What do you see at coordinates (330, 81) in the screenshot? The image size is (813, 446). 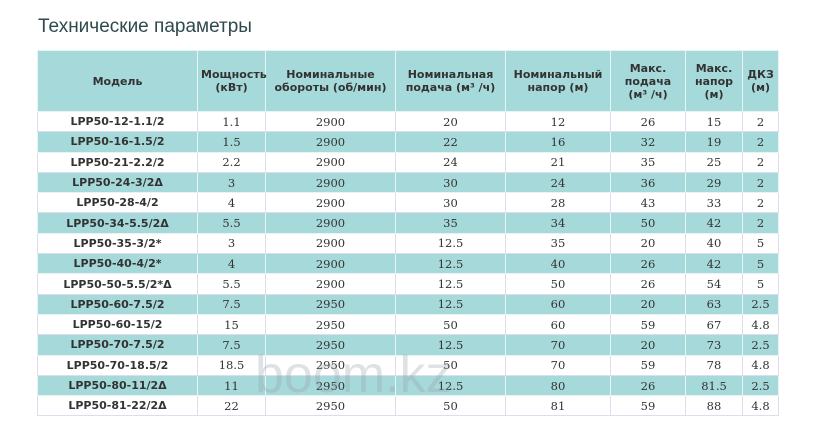 I see `column-header: Номинальные обороты (об/мин)` at bounding box center [330, 81].